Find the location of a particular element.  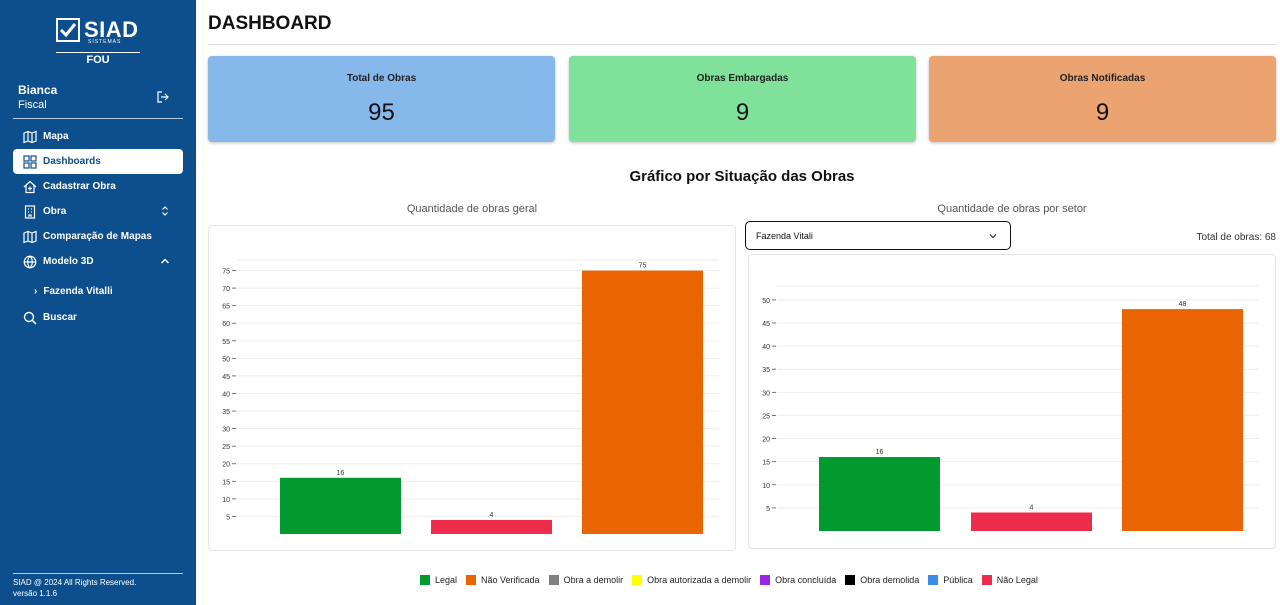

legend-label: Obra a demolir is located at coordinates (593, 580).